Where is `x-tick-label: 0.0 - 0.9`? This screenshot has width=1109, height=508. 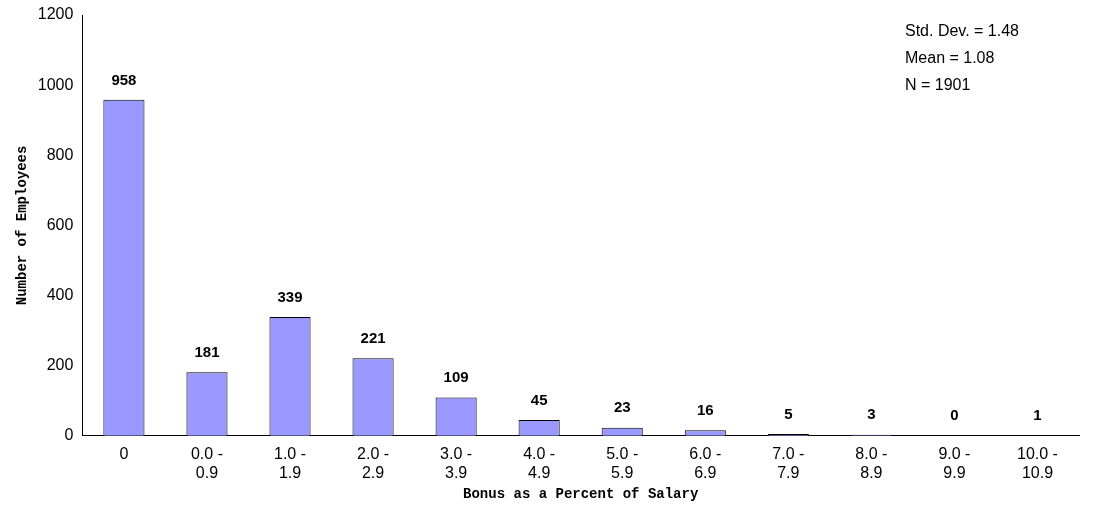 x-tick-label: 0.0 - 0.9 is located at coordinates (206, 463).